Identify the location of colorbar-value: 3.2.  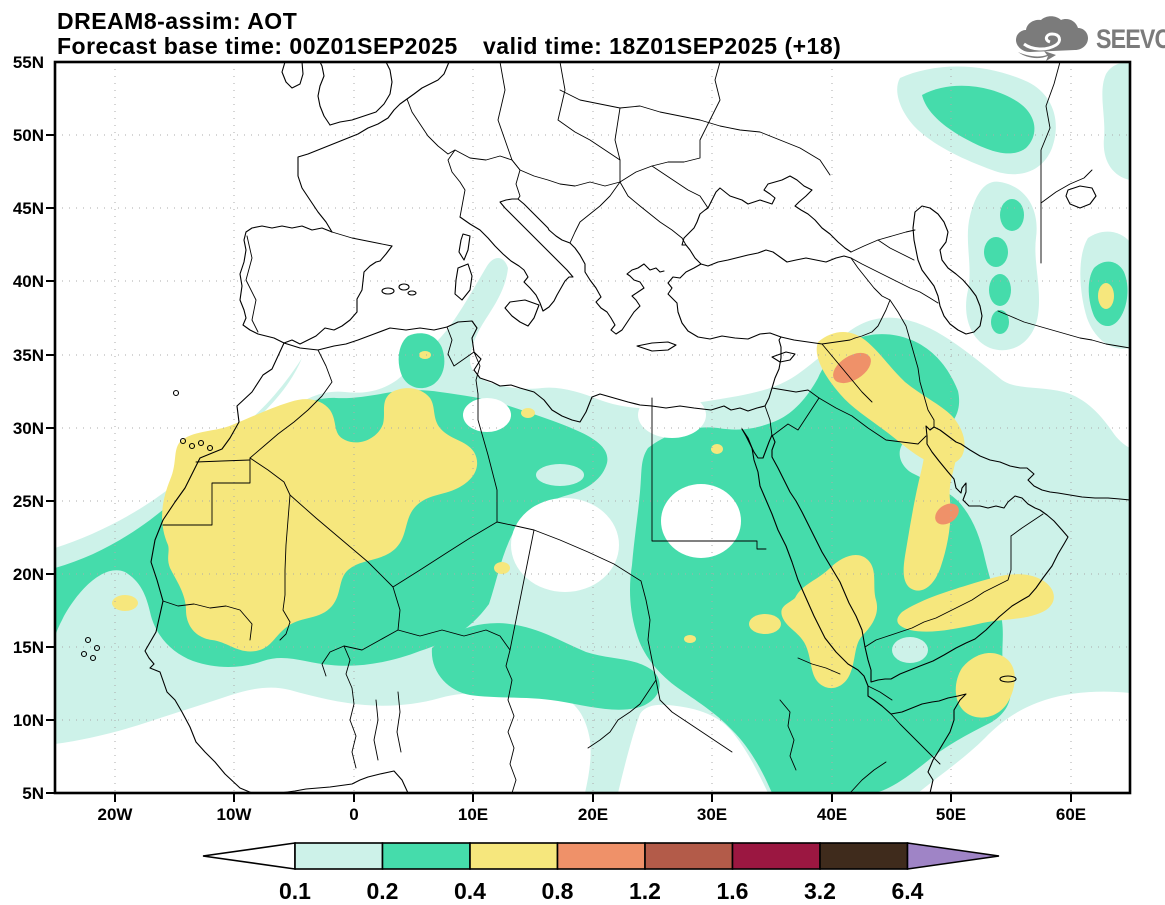
(820, 891).